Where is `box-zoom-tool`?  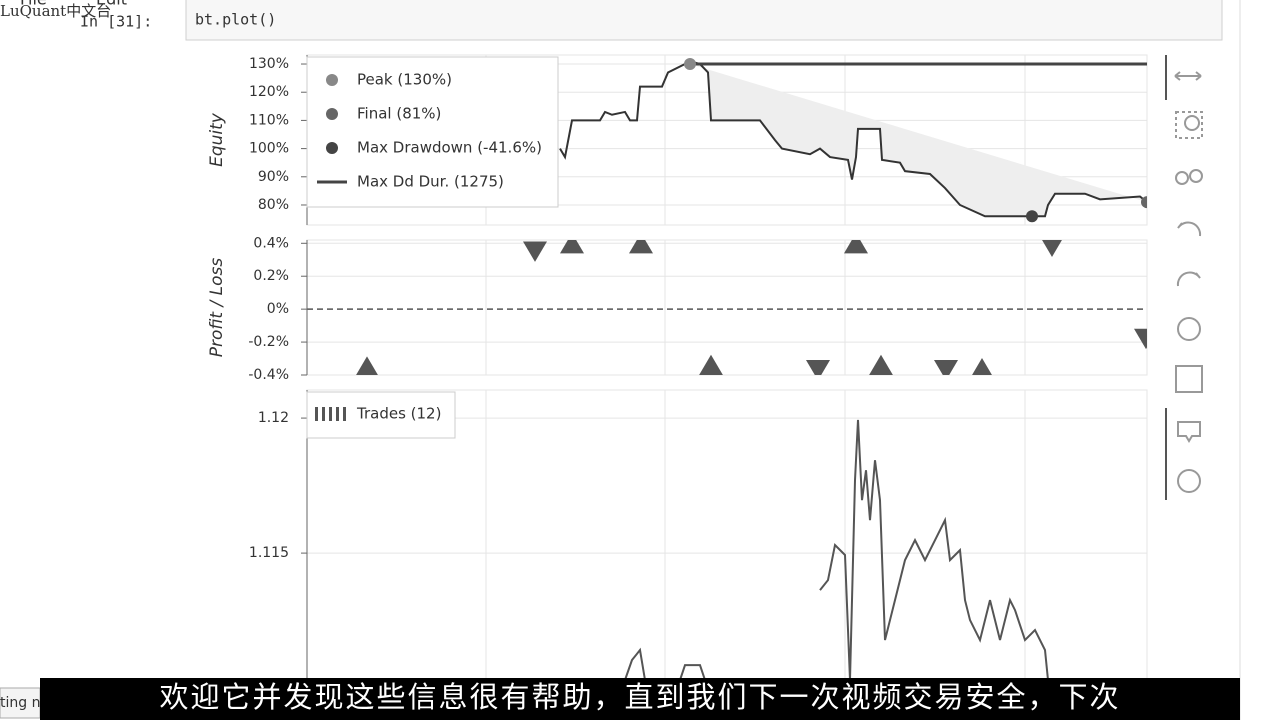 box-zoom-tool is located at coordinates (1189, 125).